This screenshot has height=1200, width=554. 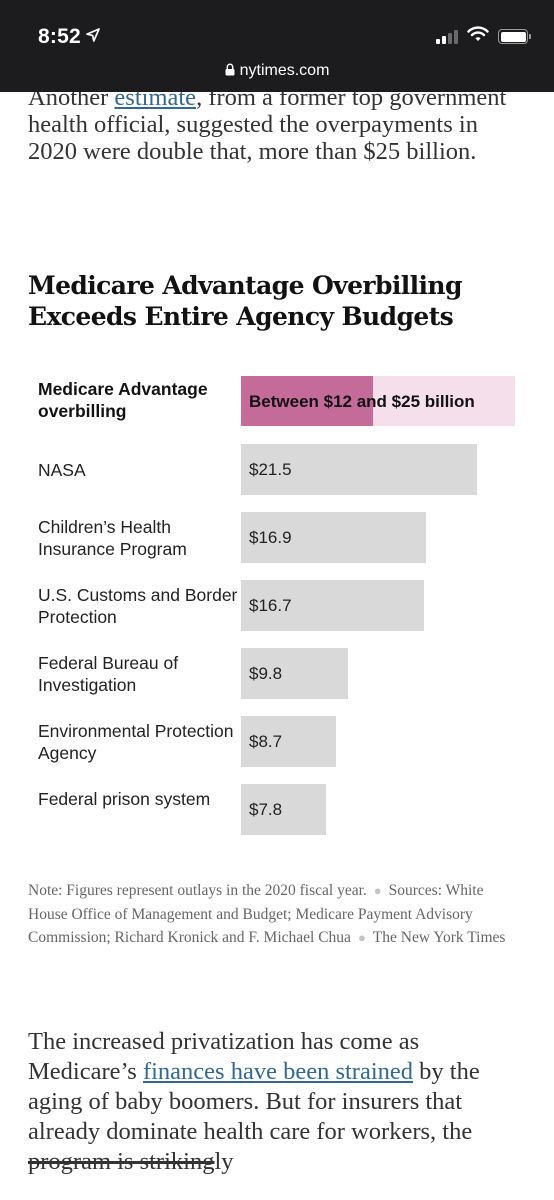 I want to click on status-time: 8:52, so click(x=69, y=36).